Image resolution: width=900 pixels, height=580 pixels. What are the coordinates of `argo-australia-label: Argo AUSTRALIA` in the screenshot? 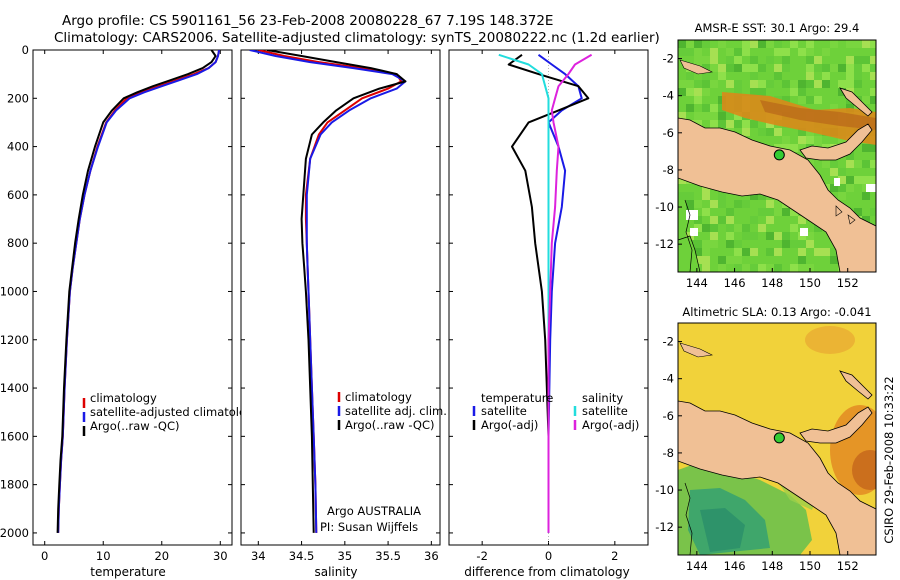 It's located at (374, 511).